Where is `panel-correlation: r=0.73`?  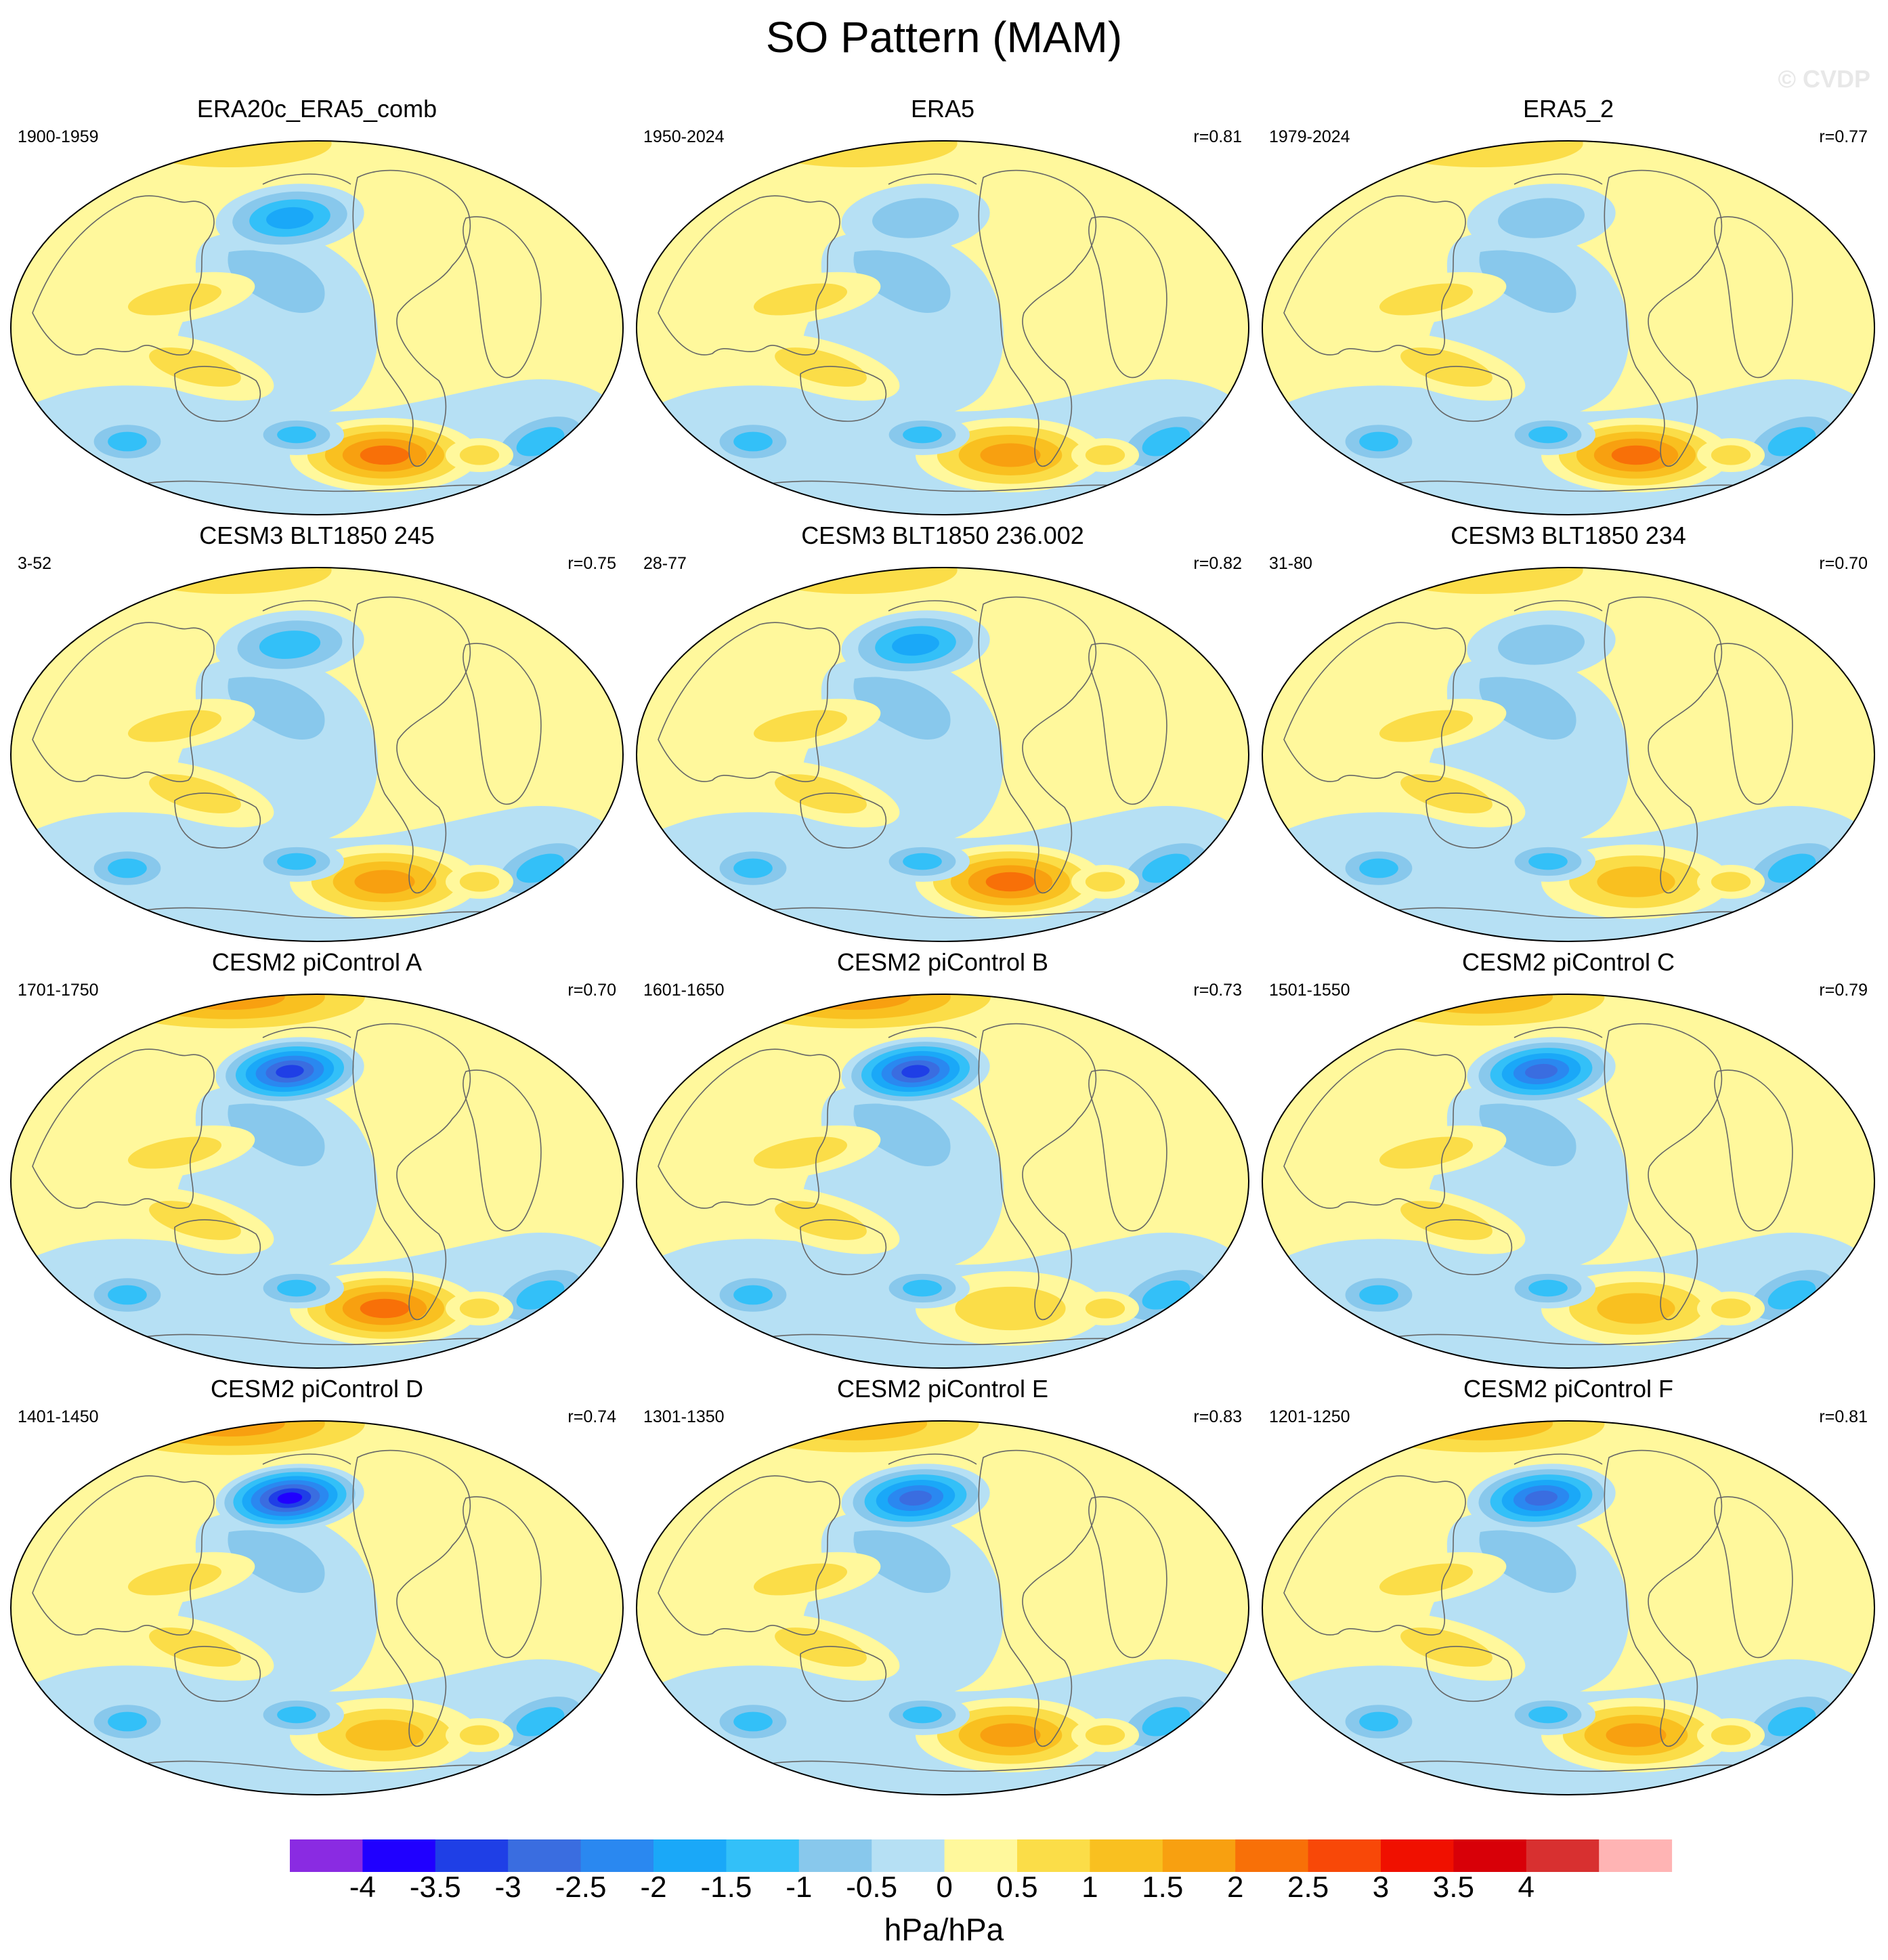
panel-correlation: r=0.73 is located at coordinates (1217, 990).